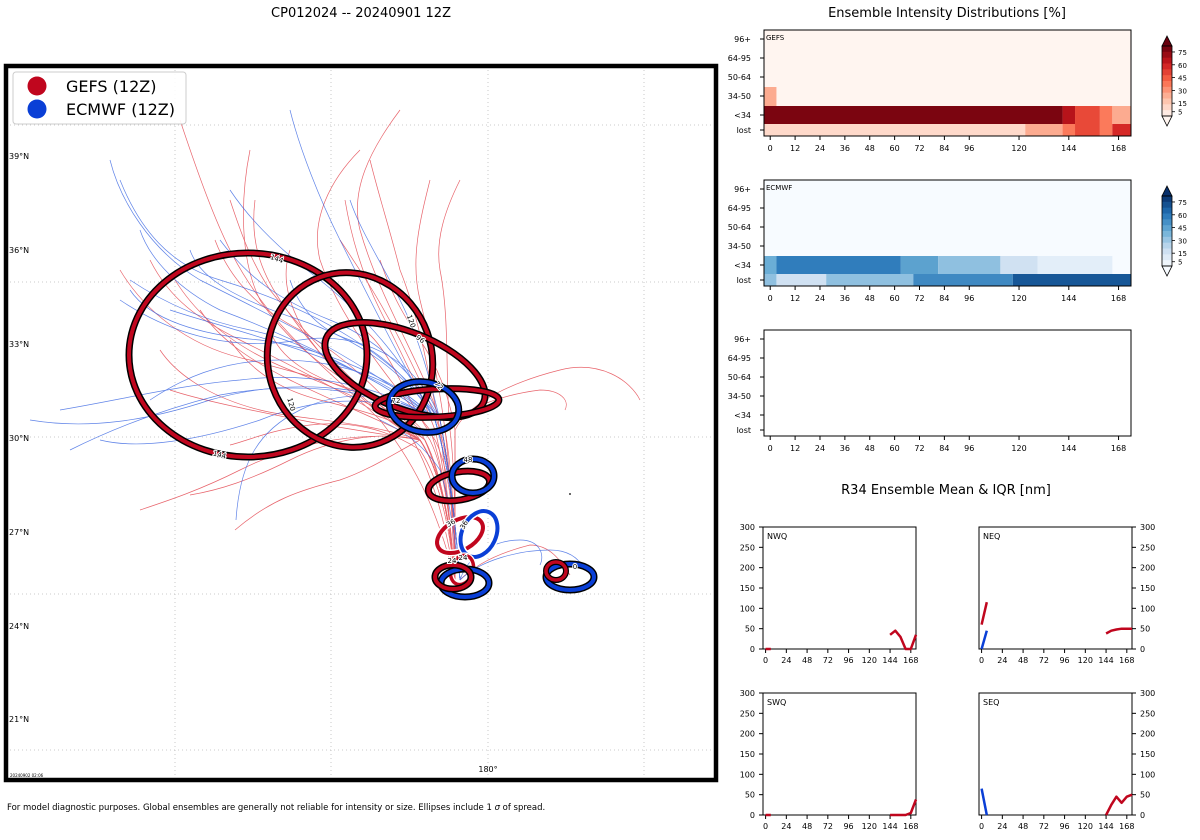  I want to click on x-tick-label: 120, so click(869, 826).